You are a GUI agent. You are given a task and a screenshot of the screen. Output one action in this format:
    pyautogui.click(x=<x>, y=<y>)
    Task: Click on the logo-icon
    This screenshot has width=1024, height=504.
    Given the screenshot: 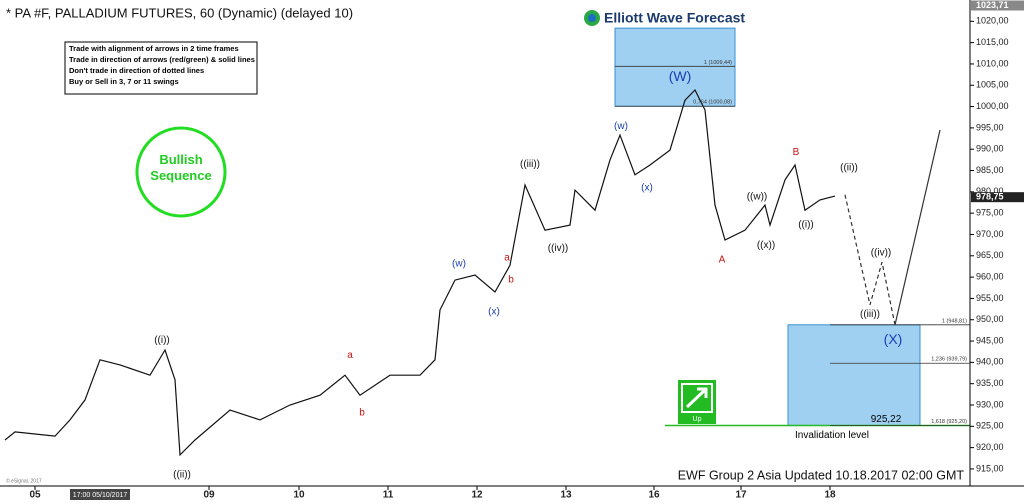 What is the action you would take?
    pyautogui.click(x=592, y=18)
    